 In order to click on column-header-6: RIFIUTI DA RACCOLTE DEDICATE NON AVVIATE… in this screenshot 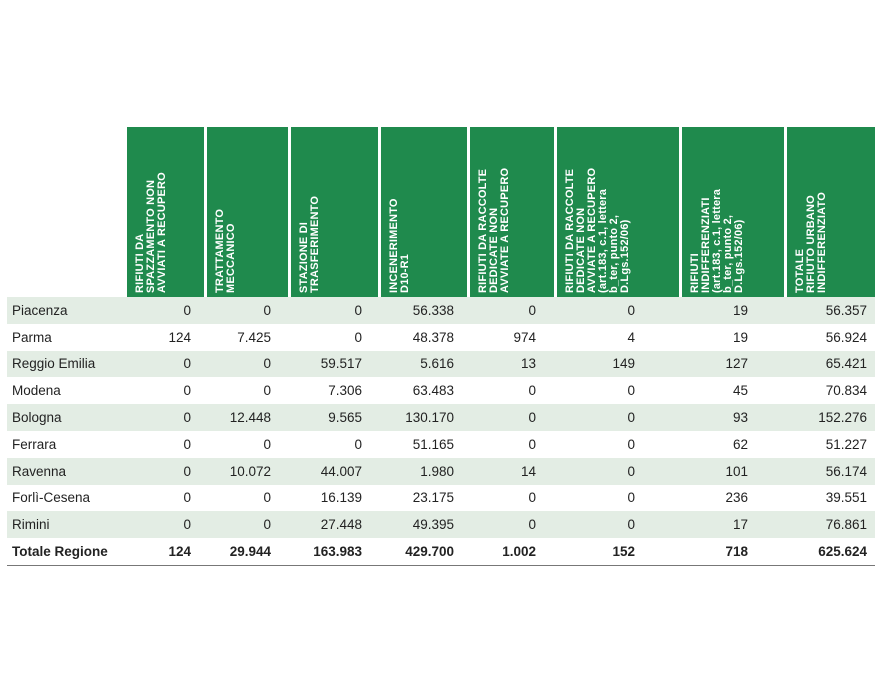, I will do `click(618, 212)`.